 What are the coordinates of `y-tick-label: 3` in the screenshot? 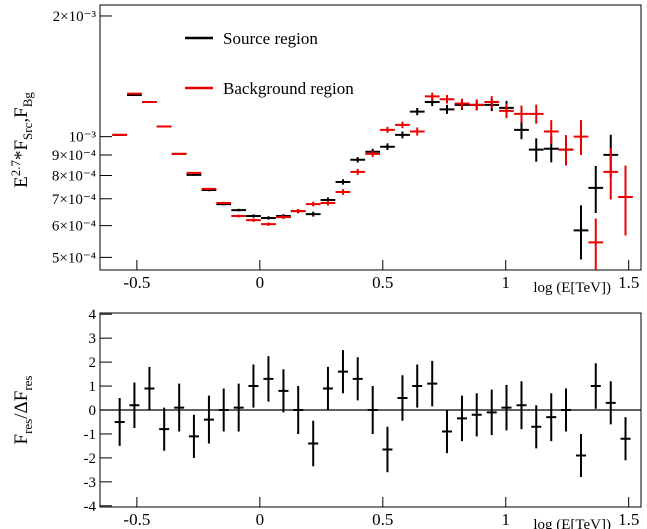 It's located at (93, 339).